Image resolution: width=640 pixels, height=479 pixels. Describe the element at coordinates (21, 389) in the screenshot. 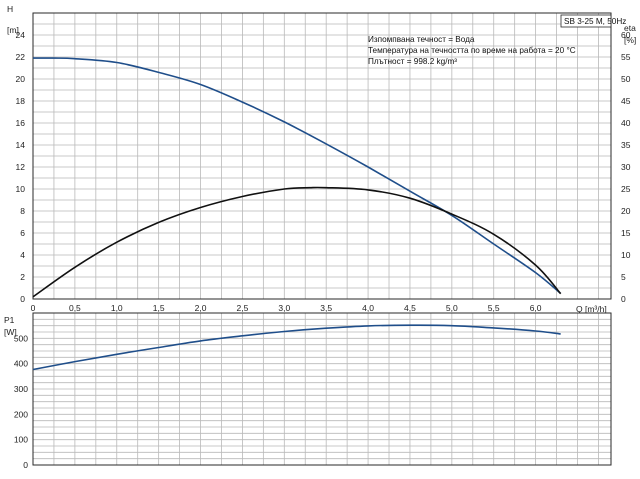

I see `bottom-y-tick-label: 300` at that location.